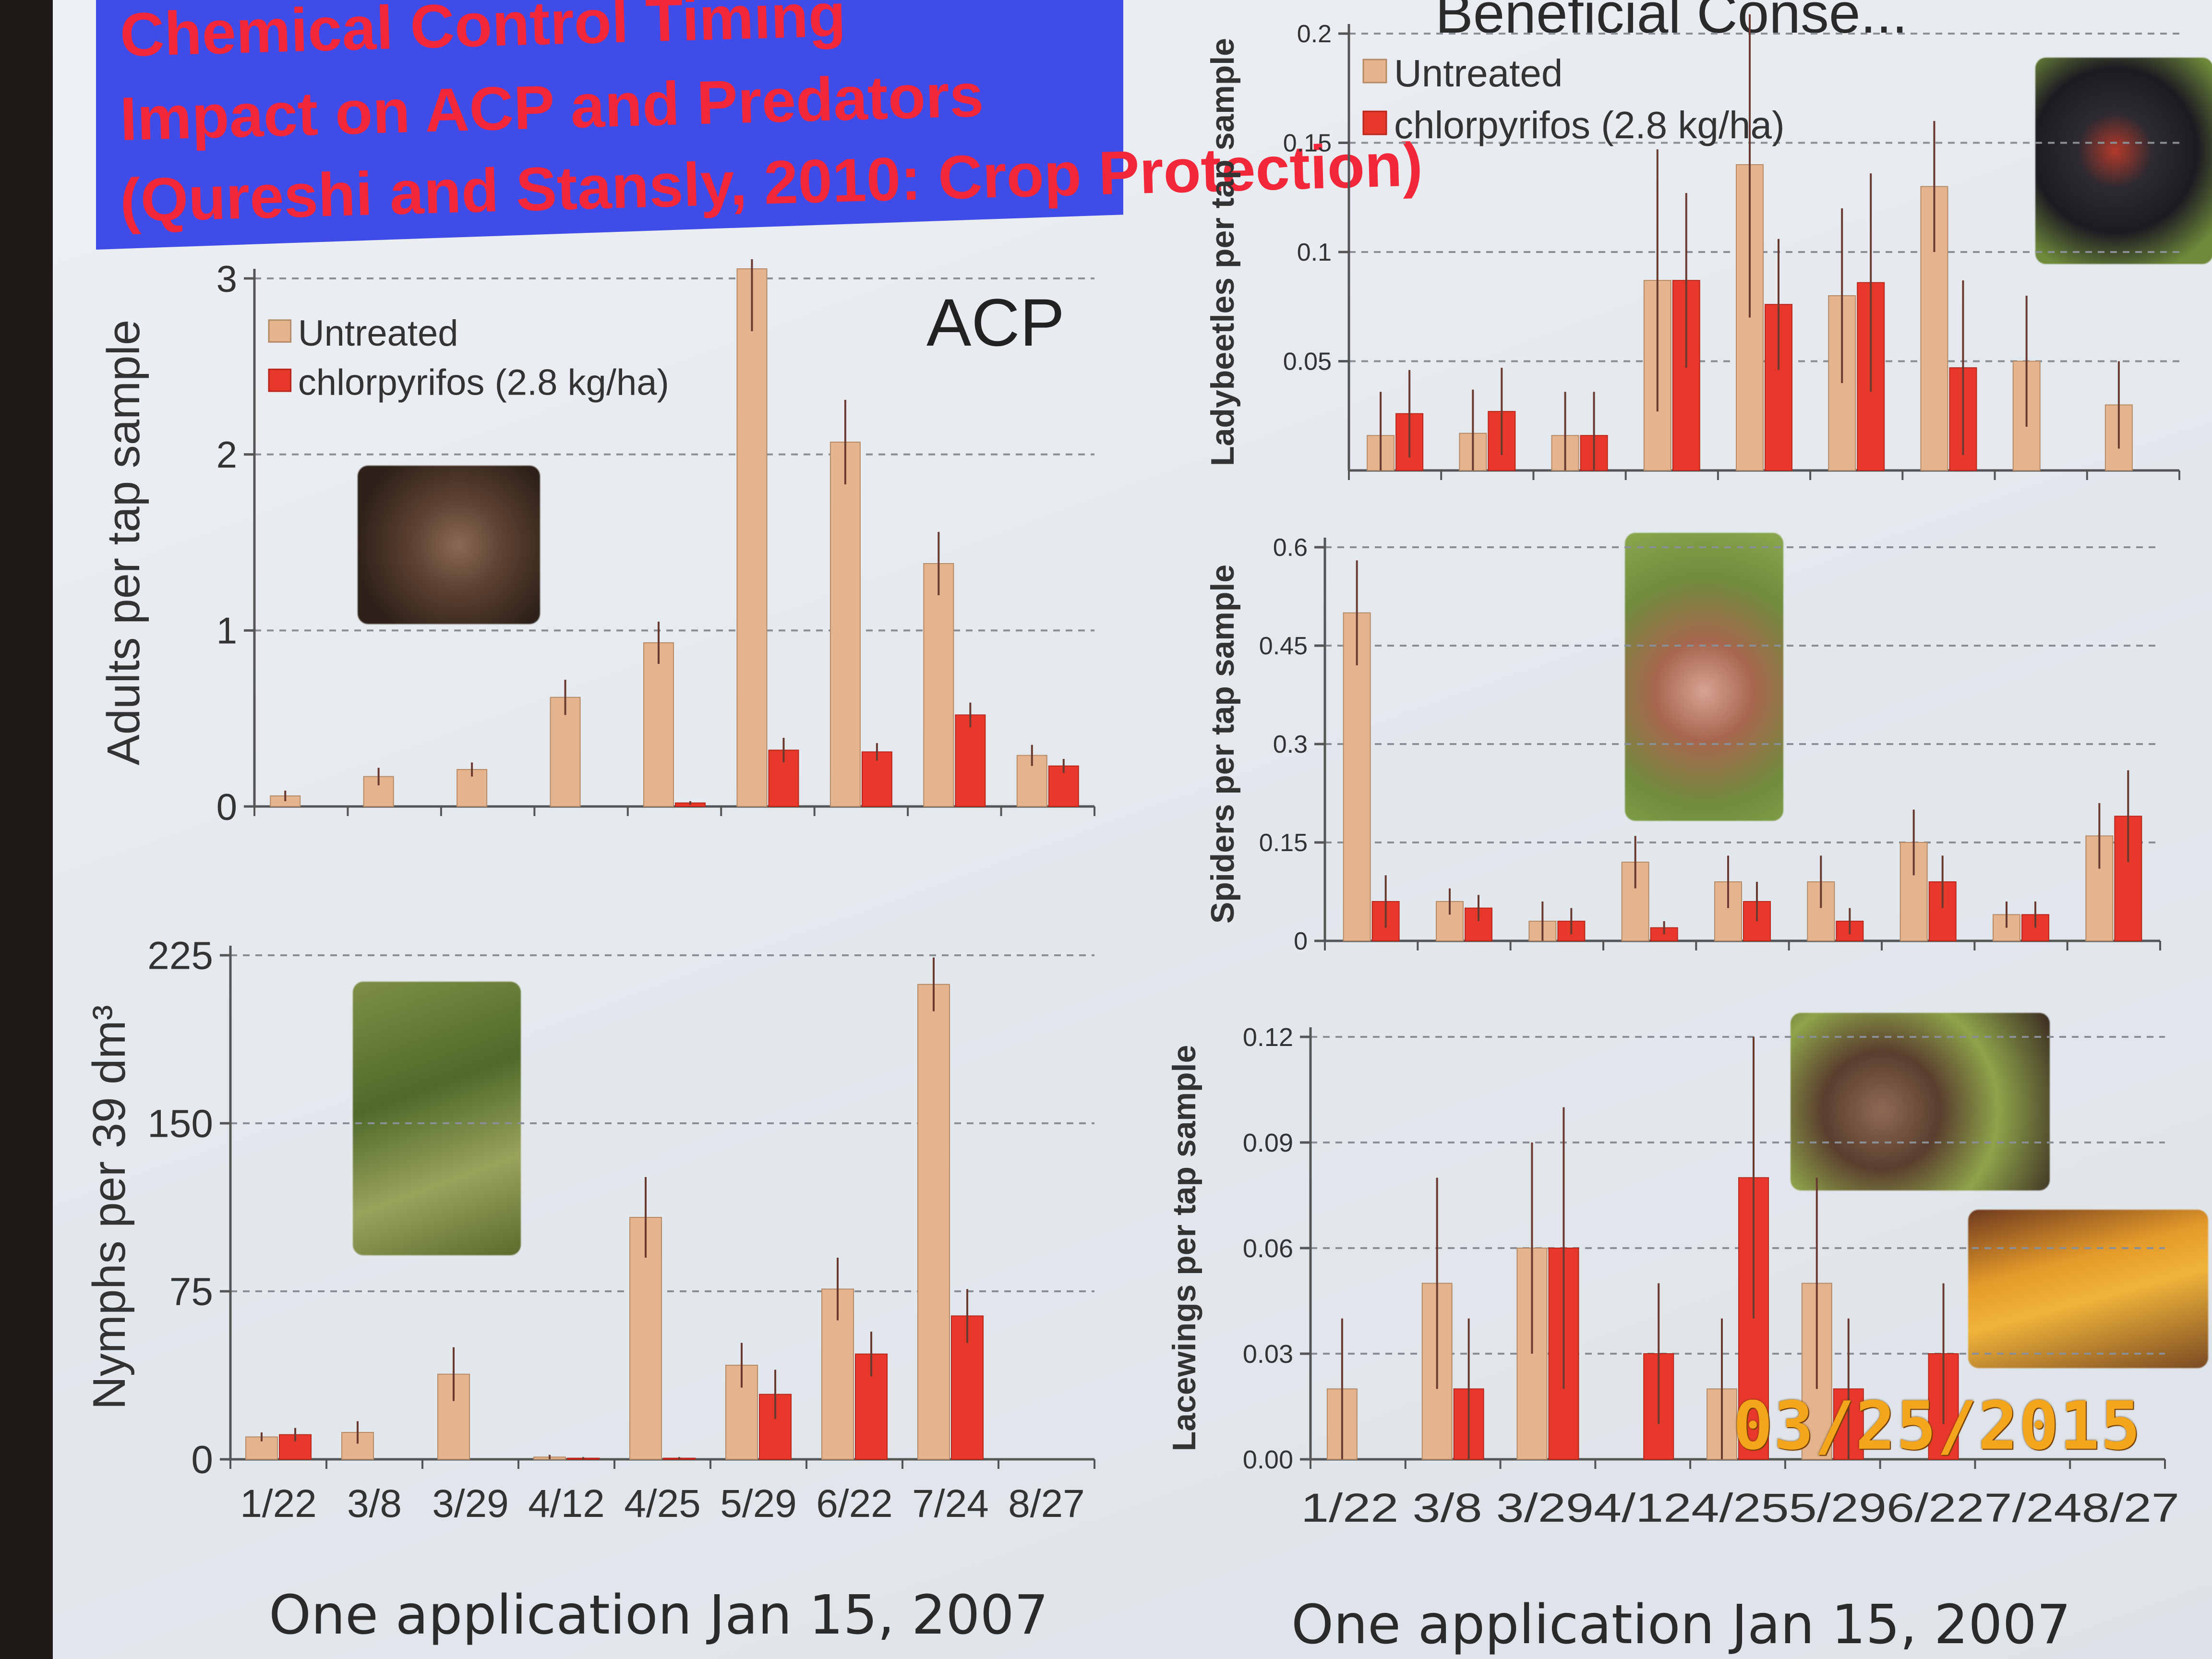  Describe the element at coordinates (109, 1207) in the screenshot. I see `y-axis-title: Nymphs per 39 dm³` at that location.